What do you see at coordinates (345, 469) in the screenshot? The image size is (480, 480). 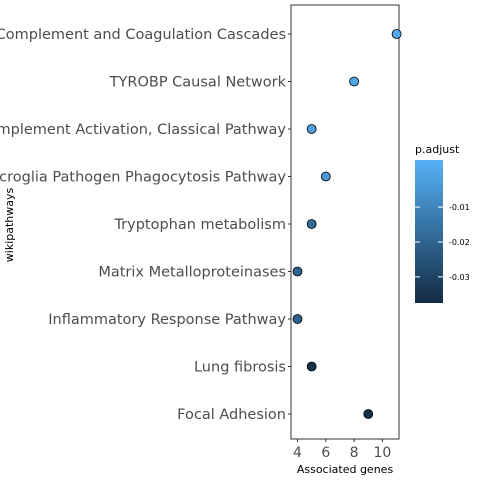 I see `x-axis-title: Associated genes` at bounding box center [345, 469].